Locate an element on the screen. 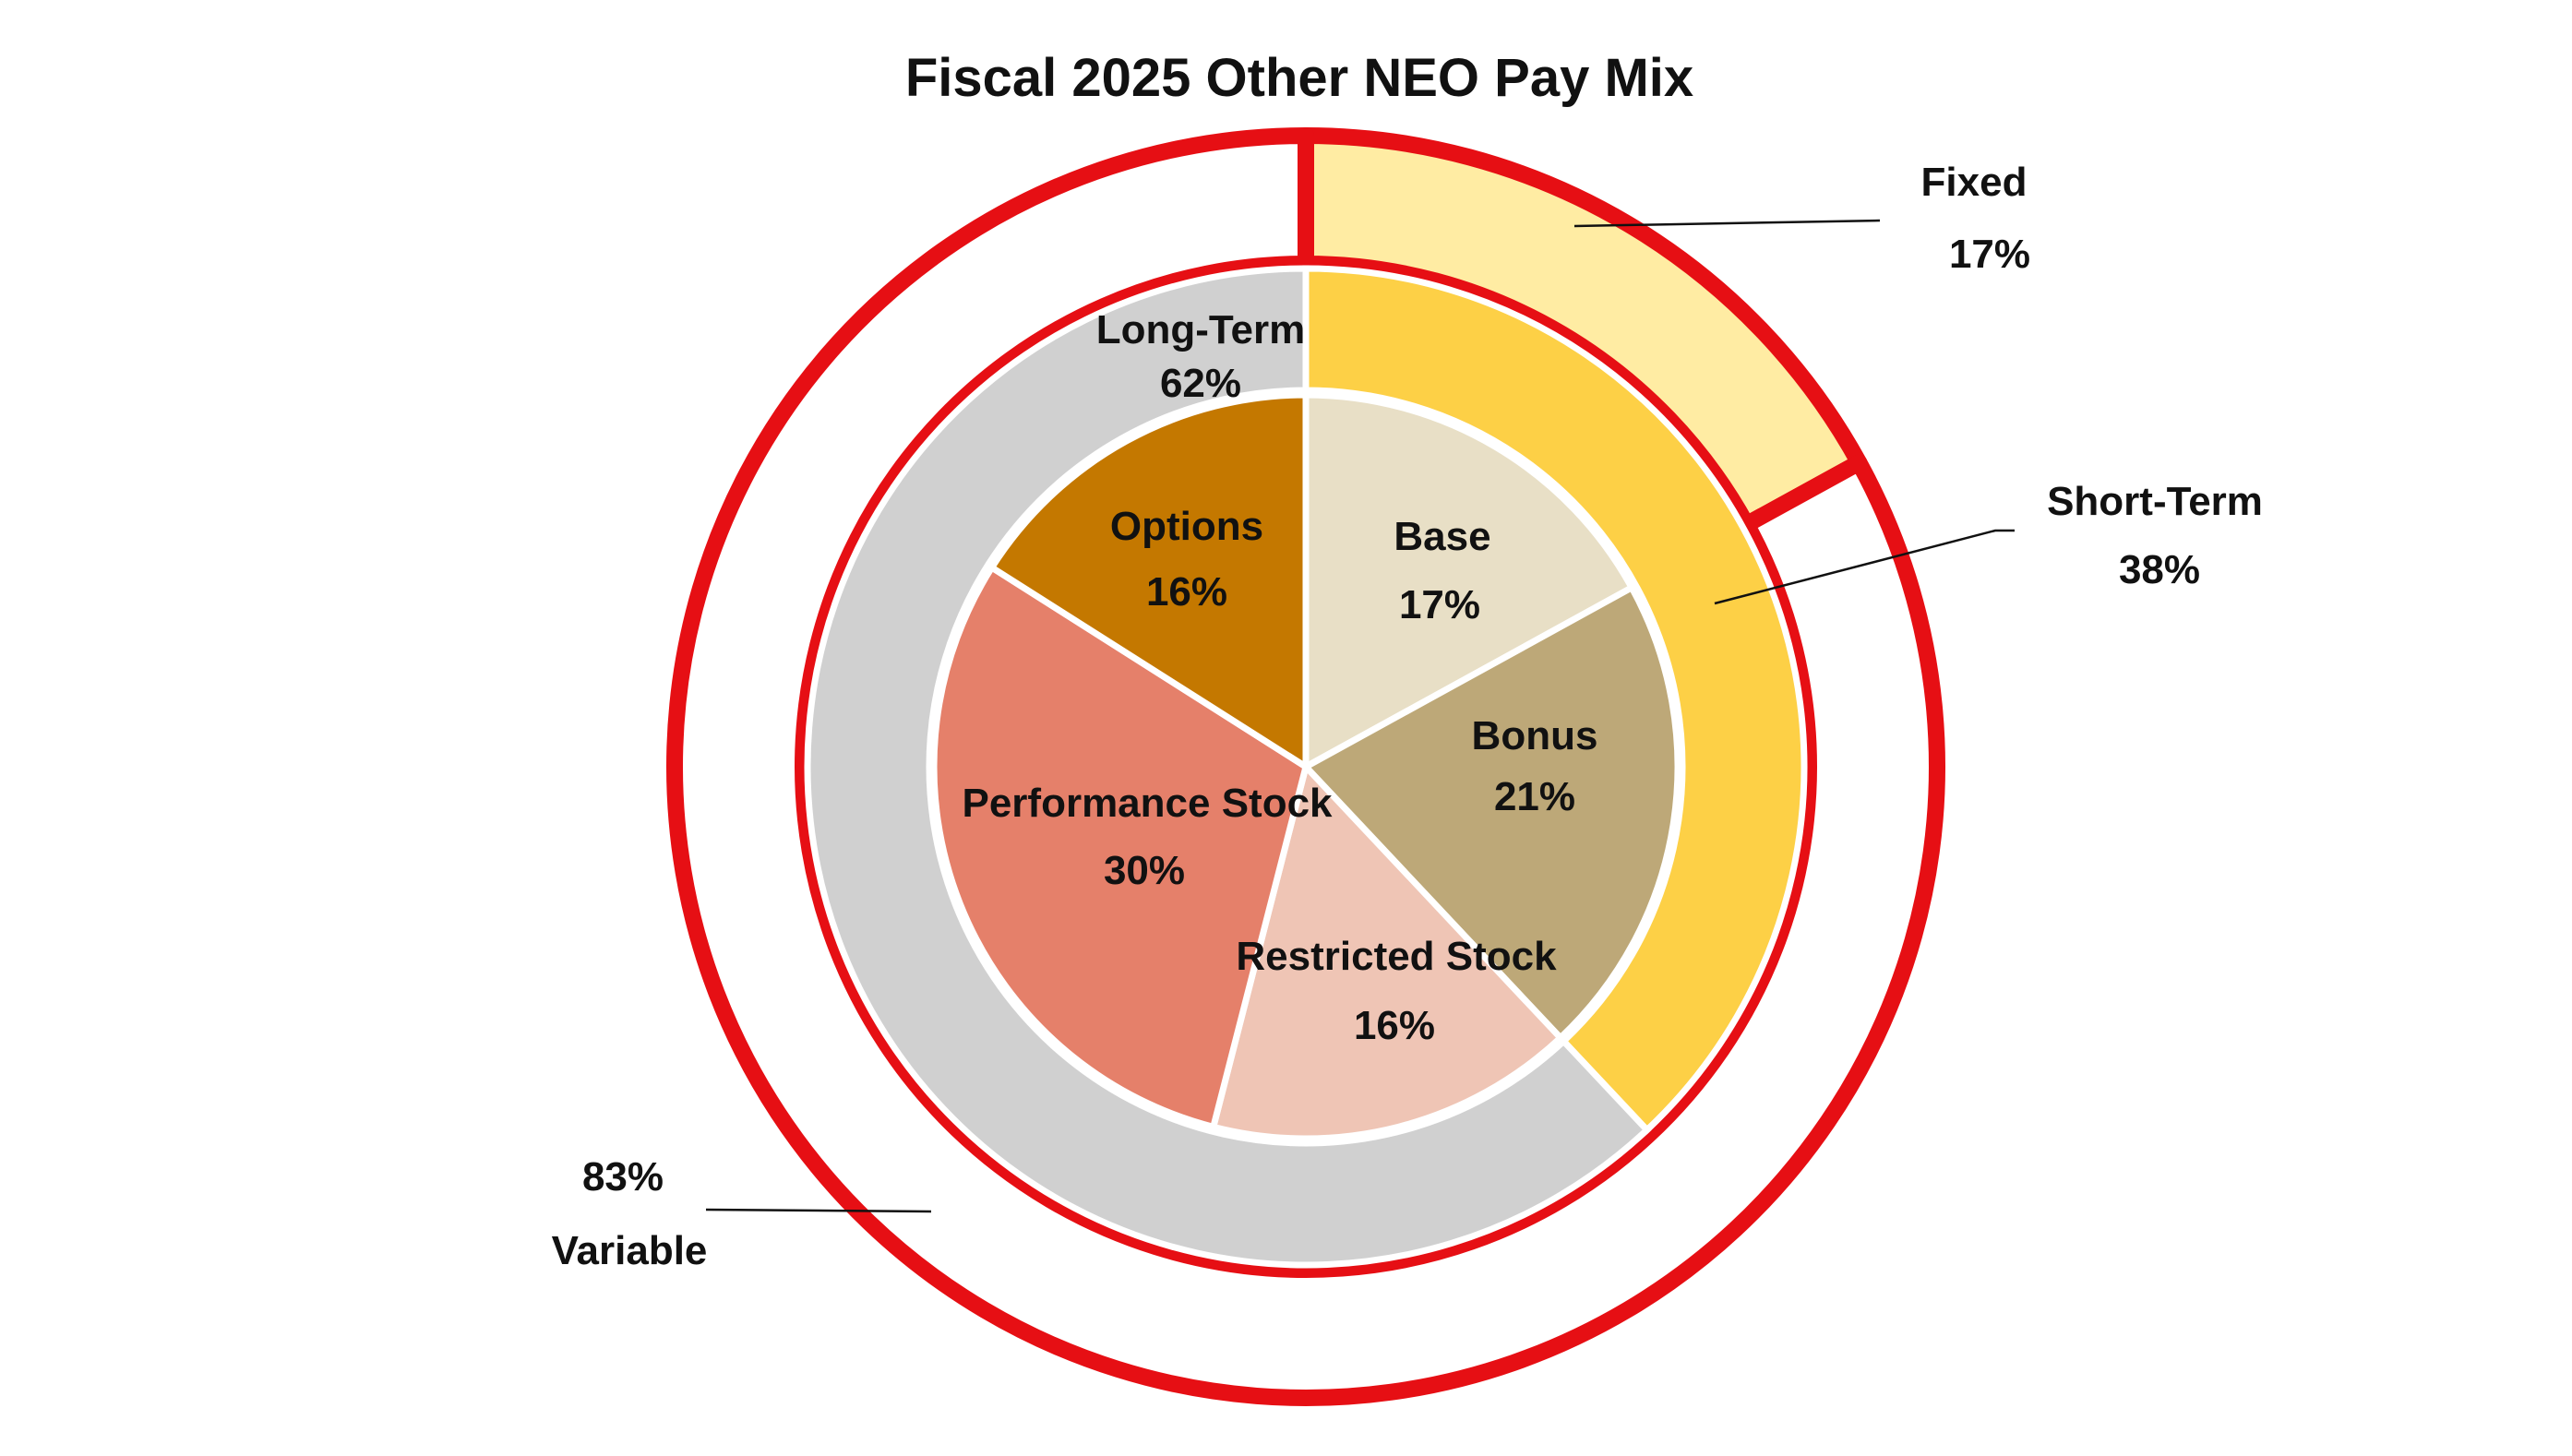  value-options: 16% is located at coordinates (1187, 592).